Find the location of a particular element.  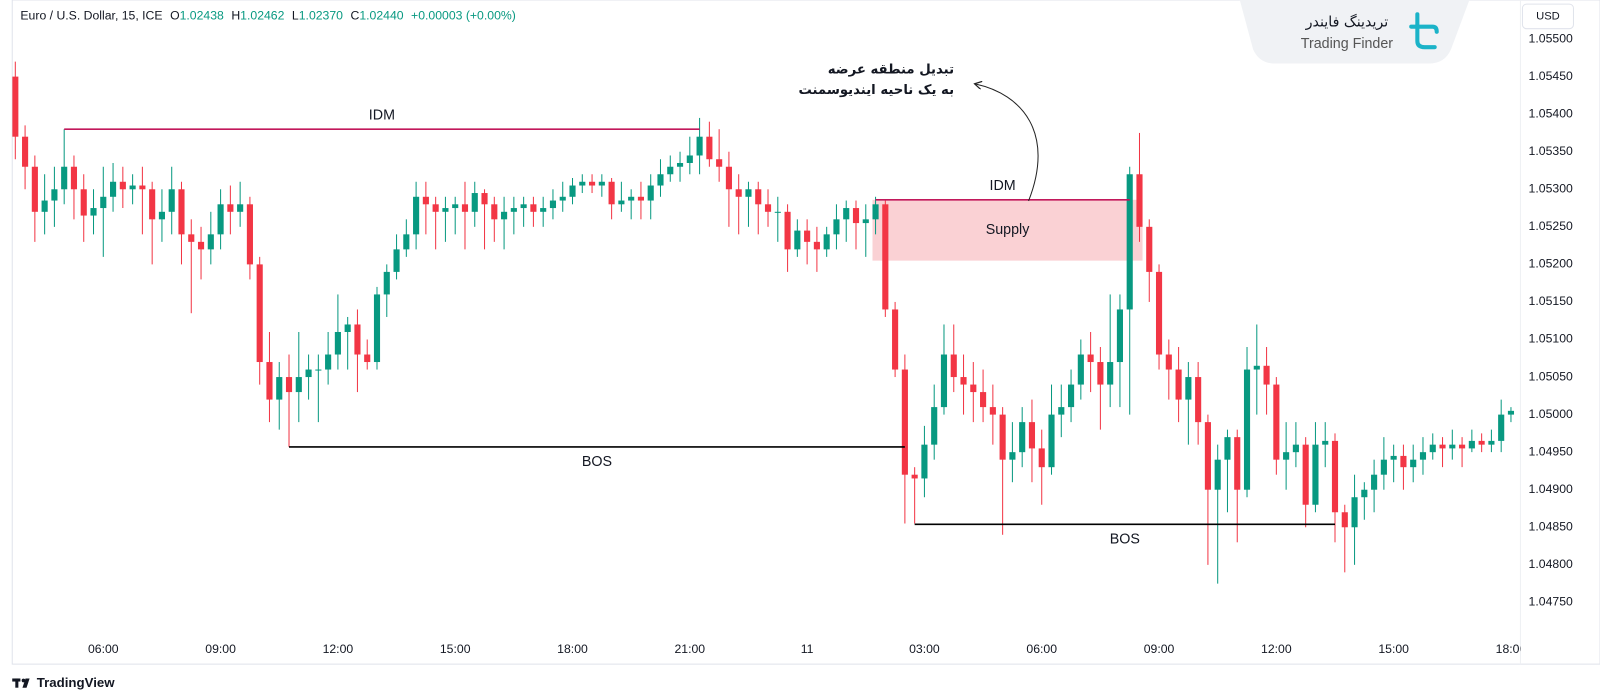

level-label: IDM is located at coordinates (382, 116).